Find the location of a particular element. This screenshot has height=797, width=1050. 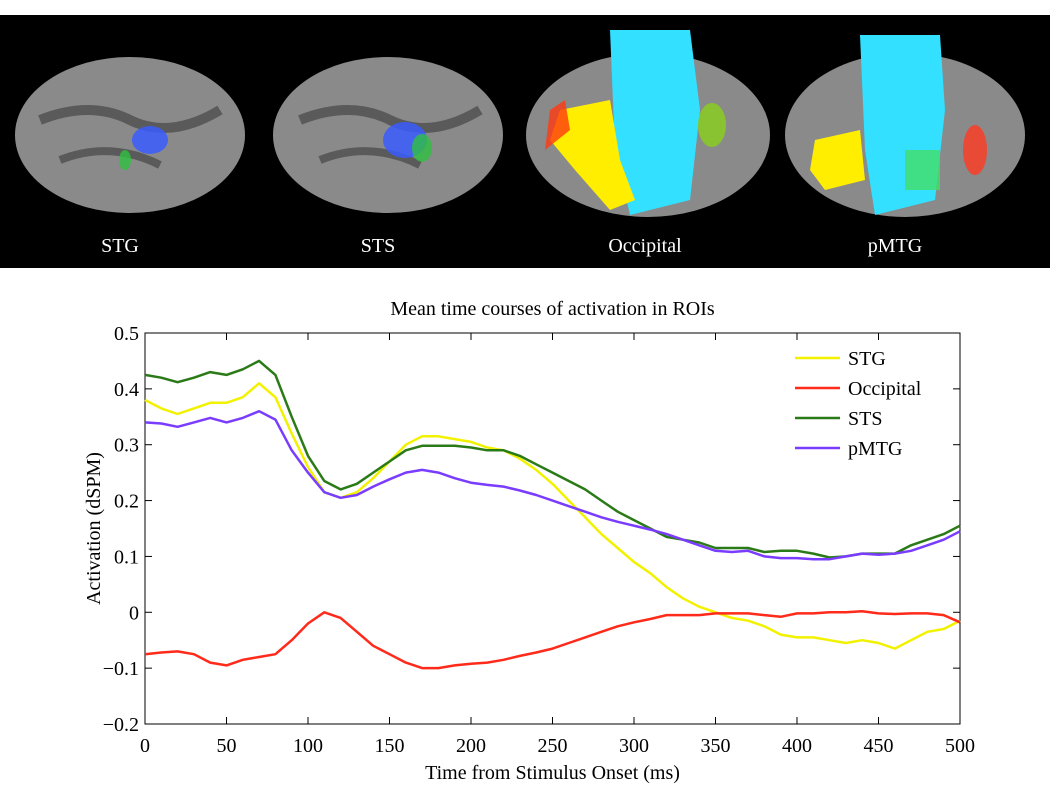

legend-label: pMTG is located at coordinates (875, 449).